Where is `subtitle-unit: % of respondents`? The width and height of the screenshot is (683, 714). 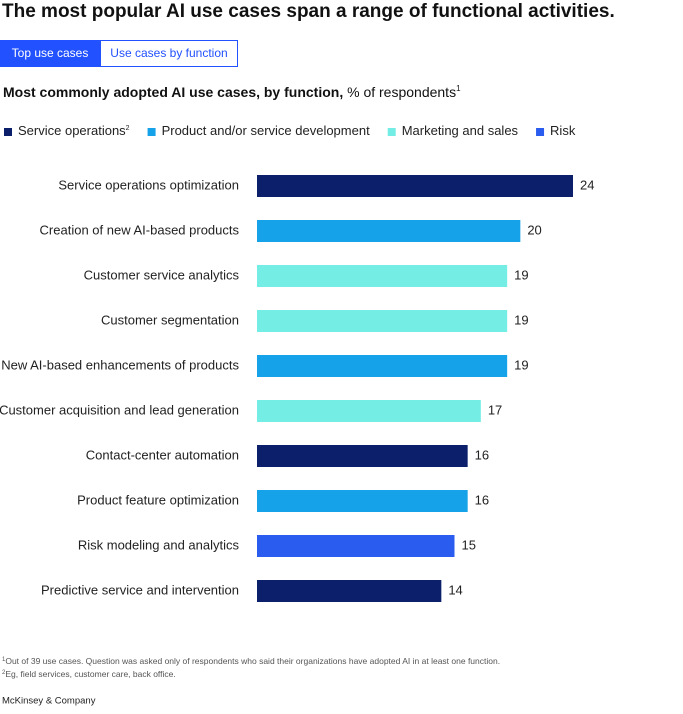 subtitle-unit: % of respondents is located at coordinates (401, 92).